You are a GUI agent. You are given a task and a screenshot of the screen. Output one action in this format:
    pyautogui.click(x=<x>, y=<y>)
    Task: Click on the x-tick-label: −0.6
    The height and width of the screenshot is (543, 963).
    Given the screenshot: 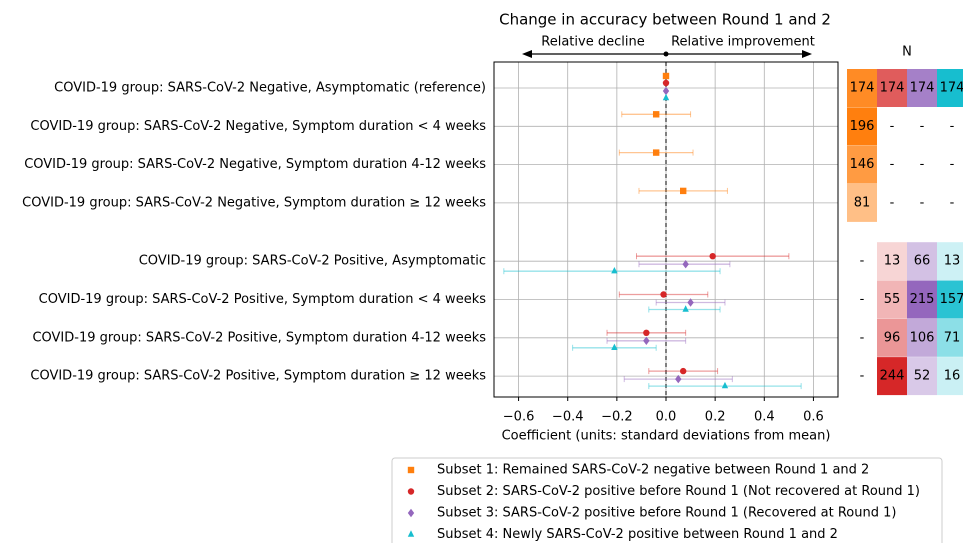 What is the action you would take?
    pyautogui.click(x=519, y=417)
    